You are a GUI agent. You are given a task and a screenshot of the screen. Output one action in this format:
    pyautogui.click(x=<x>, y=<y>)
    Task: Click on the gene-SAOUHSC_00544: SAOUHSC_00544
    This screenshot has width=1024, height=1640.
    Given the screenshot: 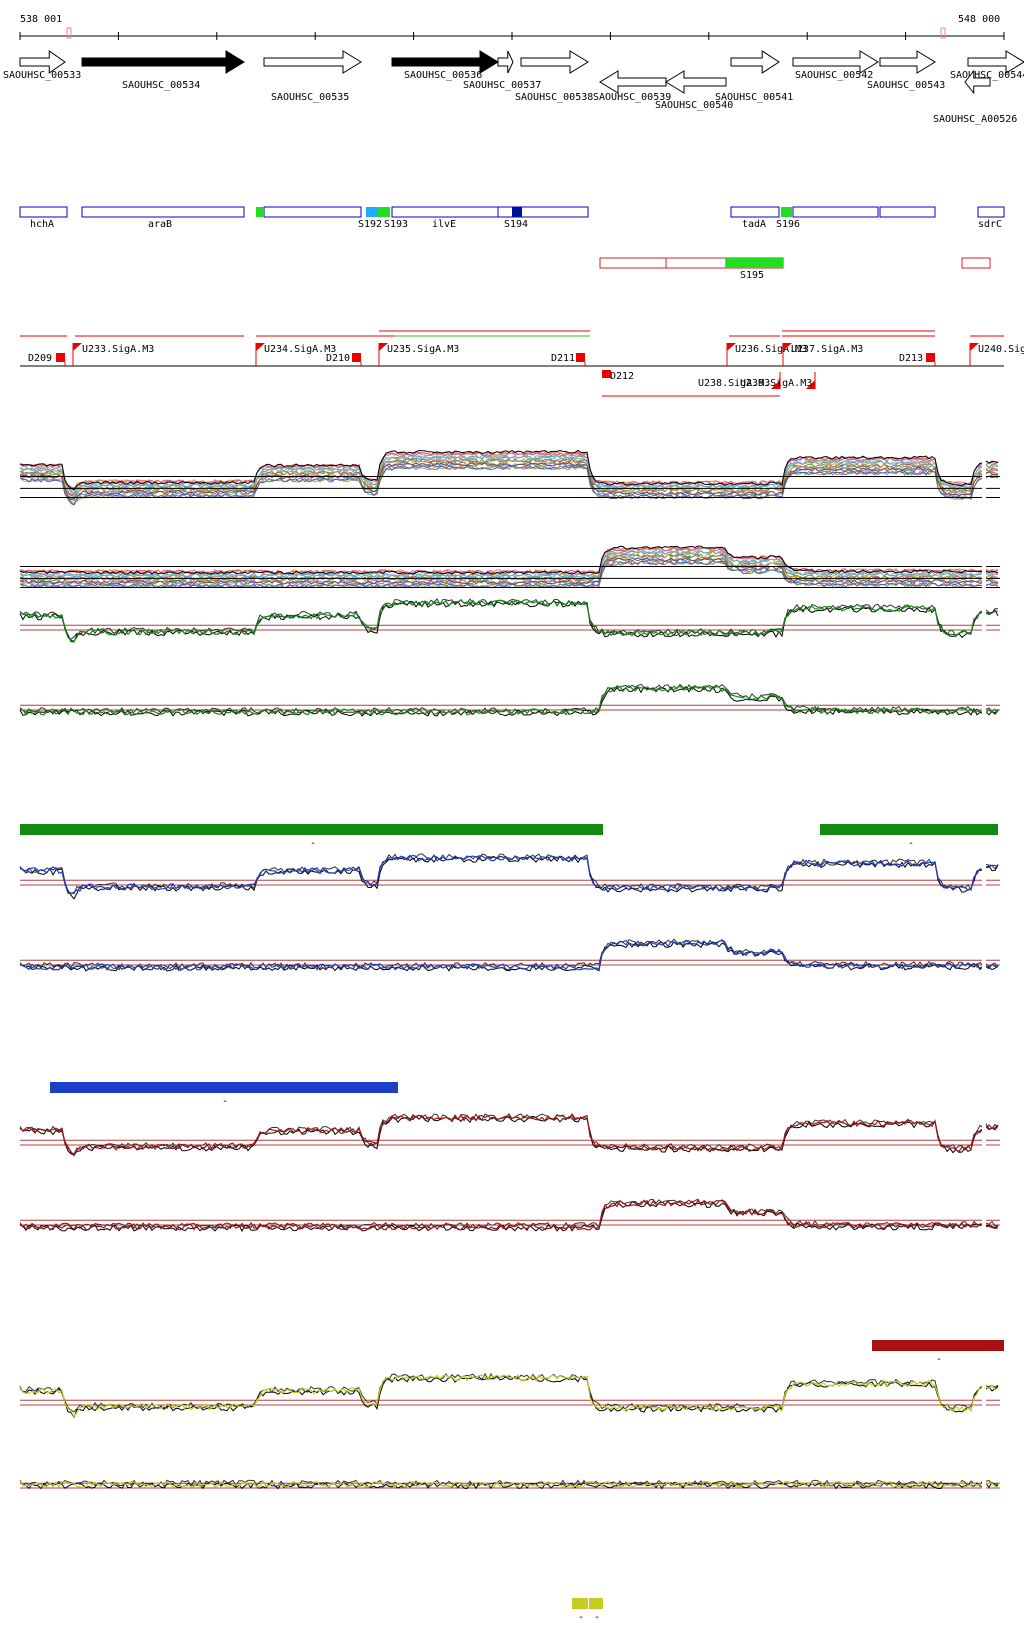 What is the action you would take?
    pyautogui.click(x=987, y=65)
    